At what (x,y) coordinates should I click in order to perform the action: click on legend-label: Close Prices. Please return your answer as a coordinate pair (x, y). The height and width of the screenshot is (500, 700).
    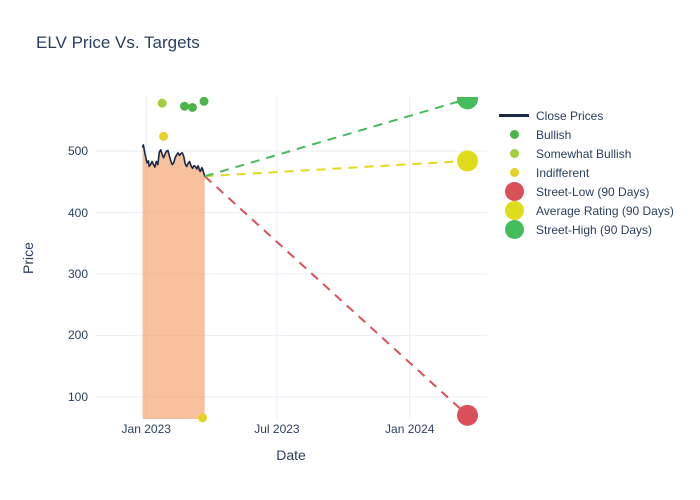
    Looking at the image, I should click on (570, 115).